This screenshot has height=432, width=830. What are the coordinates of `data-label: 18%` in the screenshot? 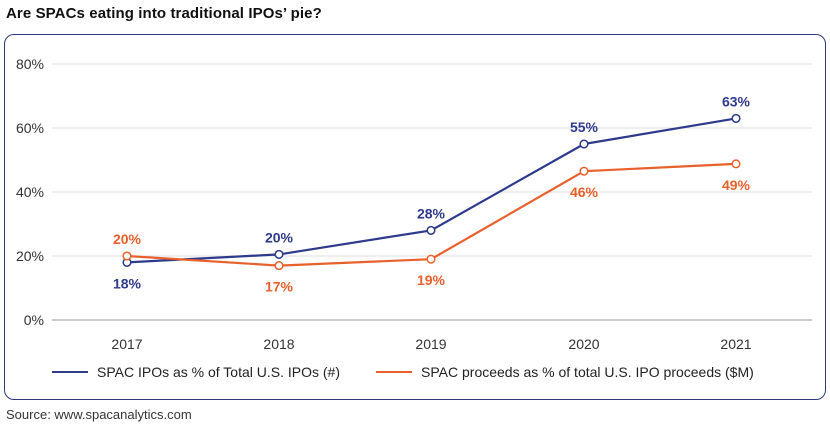 It's located at (127, 283).